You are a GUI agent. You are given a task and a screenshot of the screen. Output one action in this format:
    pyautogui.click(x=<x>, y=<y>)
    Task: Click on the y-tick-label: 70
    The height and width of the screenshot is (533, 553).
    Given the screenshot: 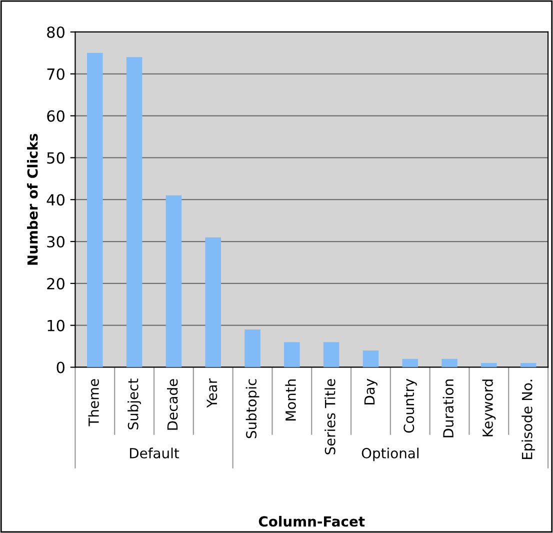 What is the action you would take?
    pyautogui.click(x=55, y=74)
    